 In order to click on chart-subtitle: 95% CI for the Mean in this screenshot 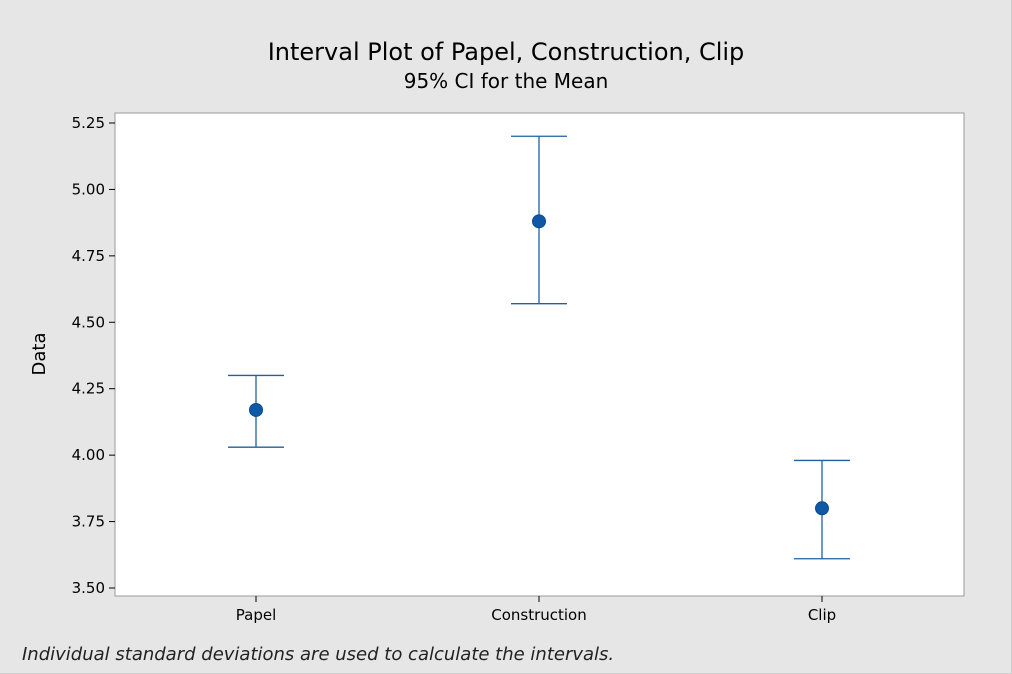, I will do `click(506, 81)`.